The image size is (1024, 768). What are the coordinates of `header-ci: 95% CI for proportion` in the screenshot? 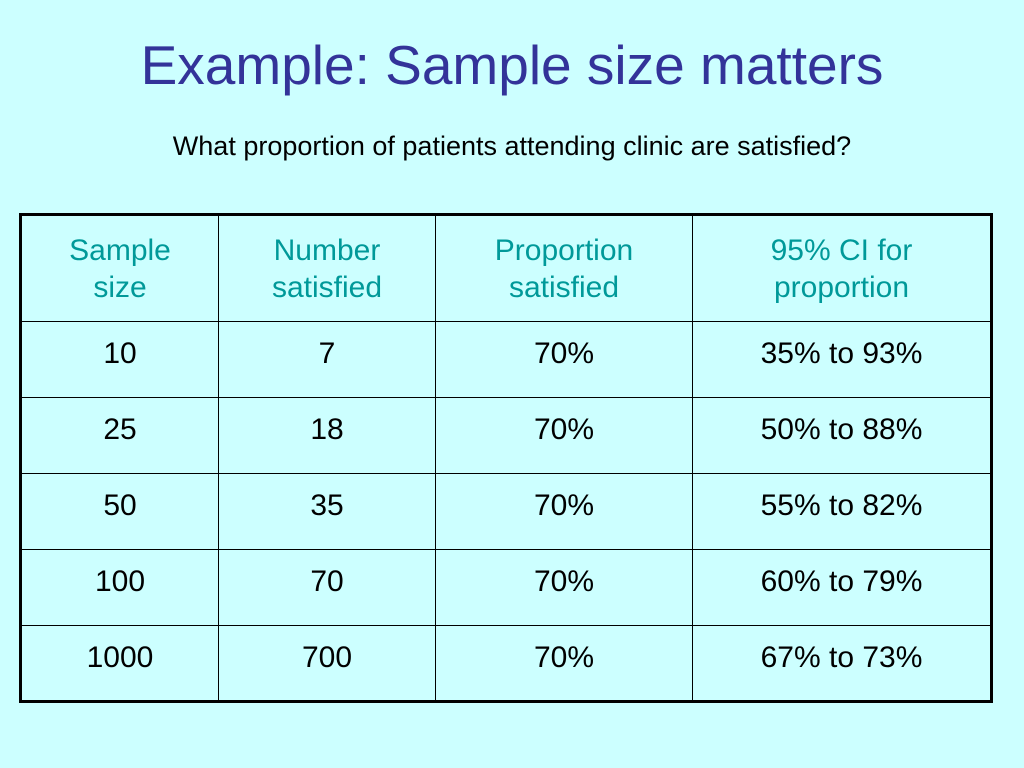 It's located at (842, 268).